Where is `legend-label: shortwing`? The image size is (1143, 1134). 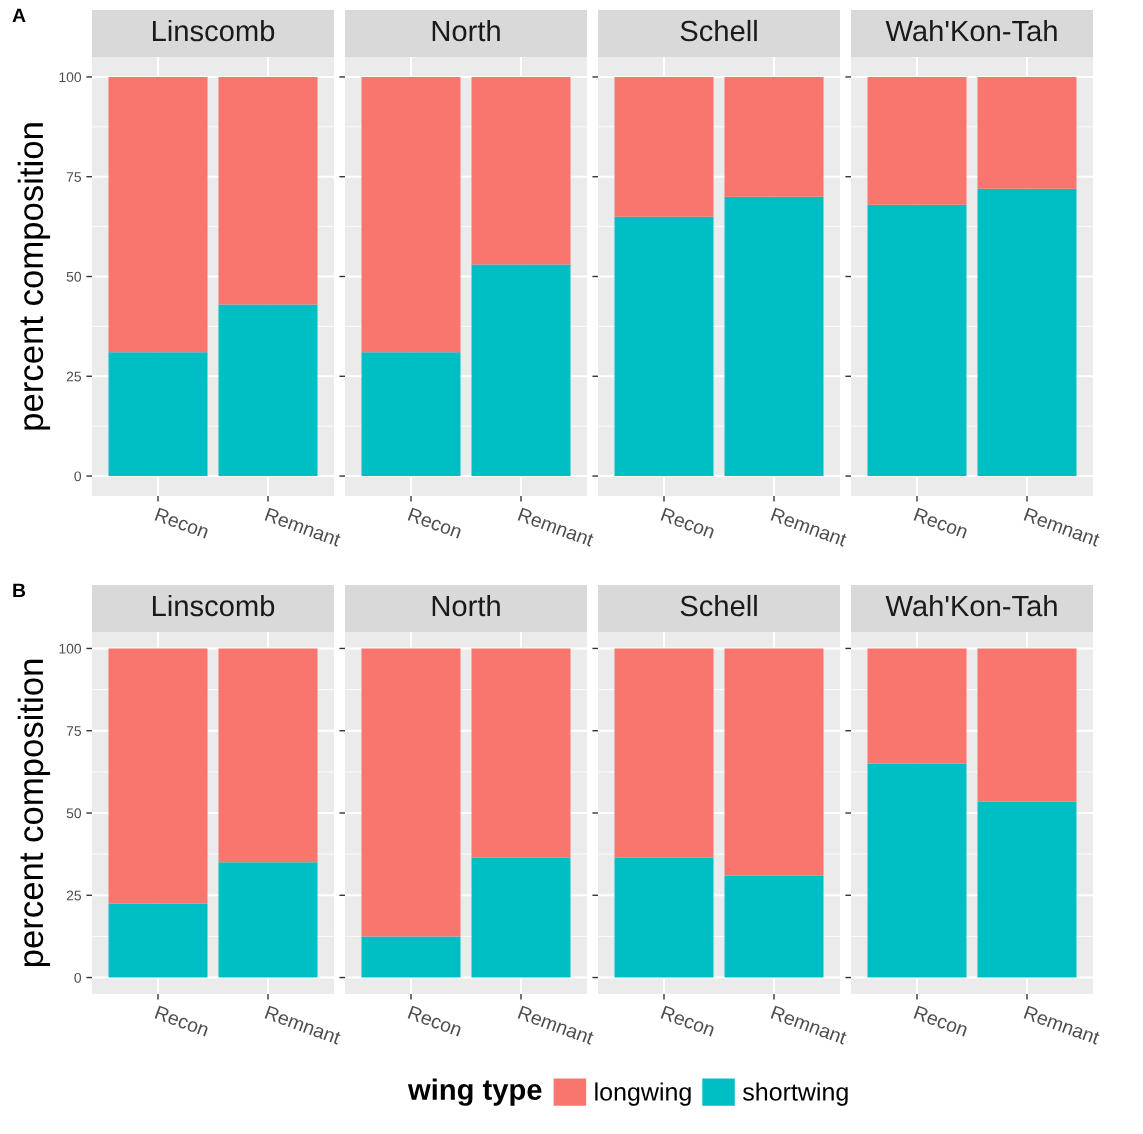 legend-label: shortwing is located at coordinates (795, 1094).